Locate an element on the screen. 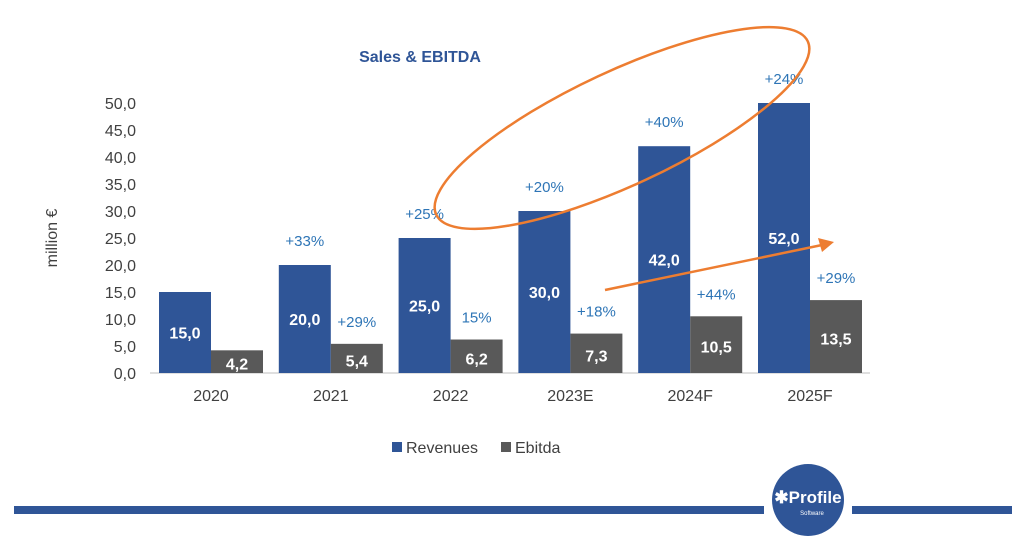 Image resolution: width=1024 pixels, height=543 pixels. trend-arrow-line is located at coordinates (713, 267).